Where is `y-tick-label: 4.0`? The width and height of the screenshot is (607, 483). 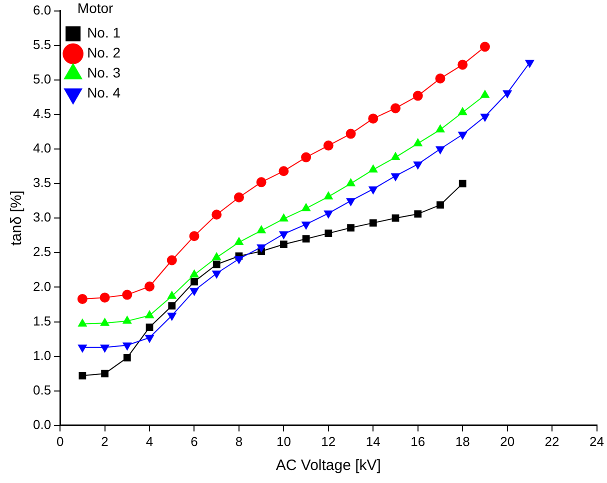
y-tick-label: 4.0 is located at coordinates (42, 148).